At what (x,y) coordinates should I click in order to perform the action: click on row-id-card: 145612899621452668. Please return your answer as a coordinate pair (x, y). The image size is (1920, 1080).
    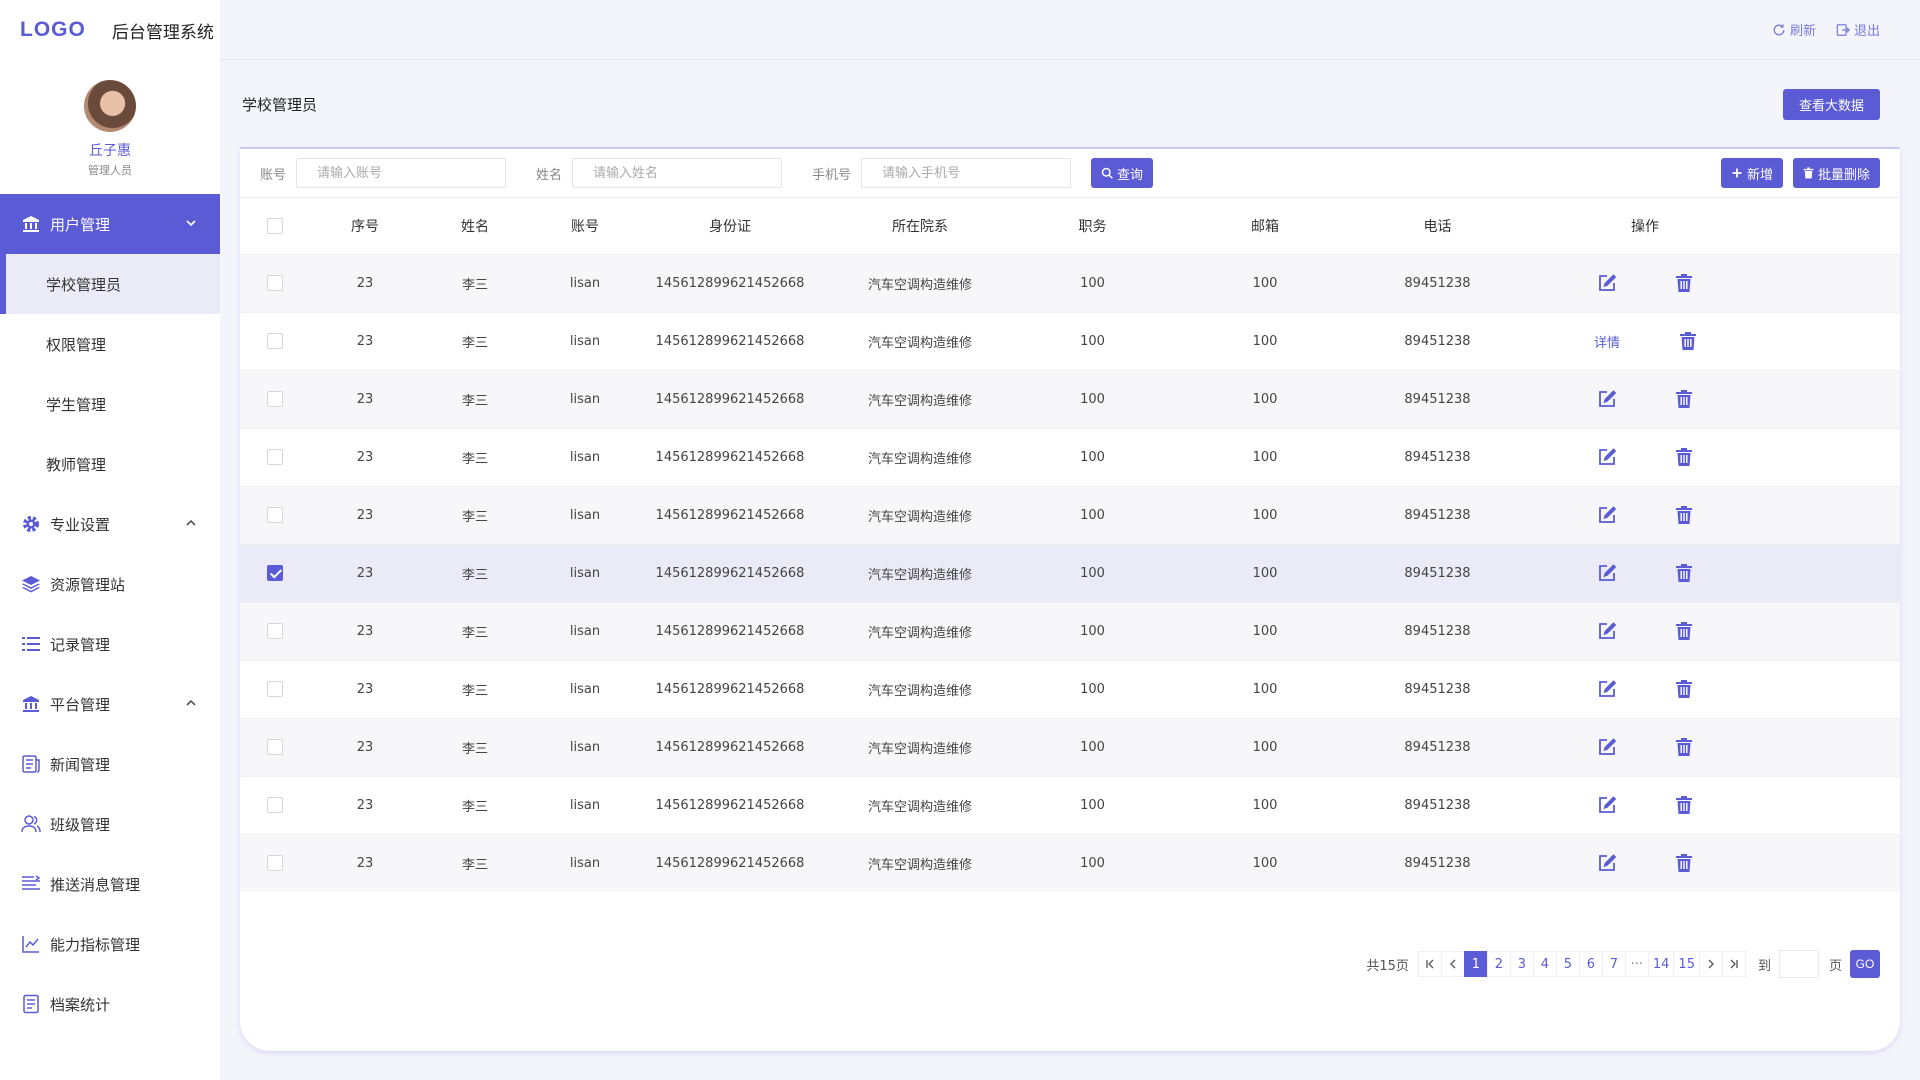
    Looking at the image, I should click on (730, 282).